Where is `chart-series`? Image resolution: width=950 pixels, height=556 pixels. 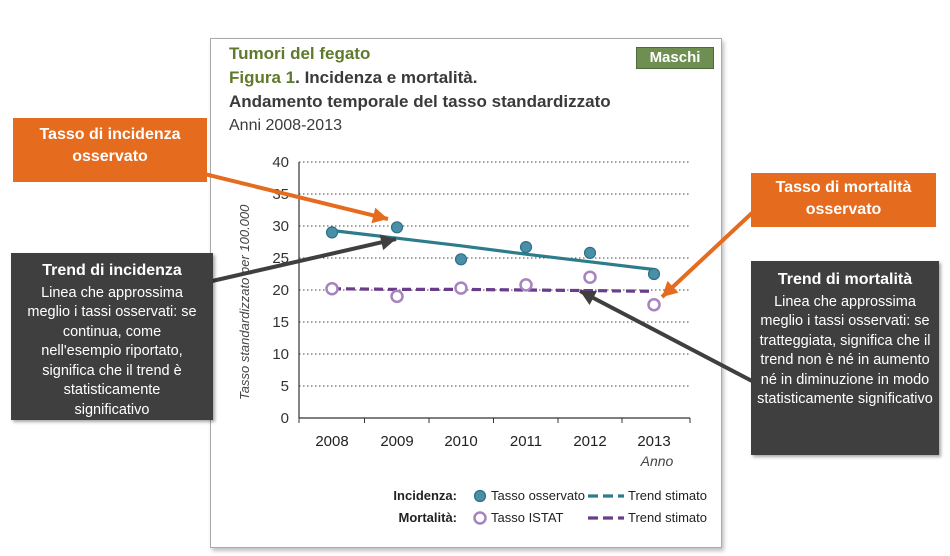 chart-series is located at coordinates (493, 266).